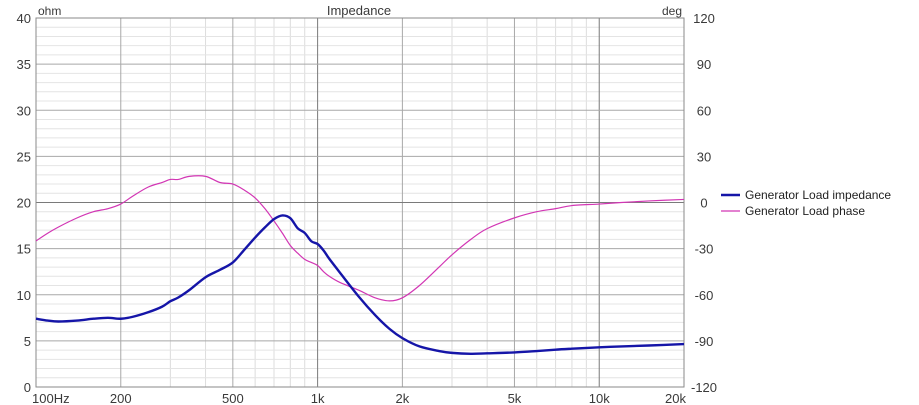 The image size is (919, 405). Describe the element at coordinates (805, 211) in the screenshot. I see `legend-label-phase: Generator Load phase` at that location.